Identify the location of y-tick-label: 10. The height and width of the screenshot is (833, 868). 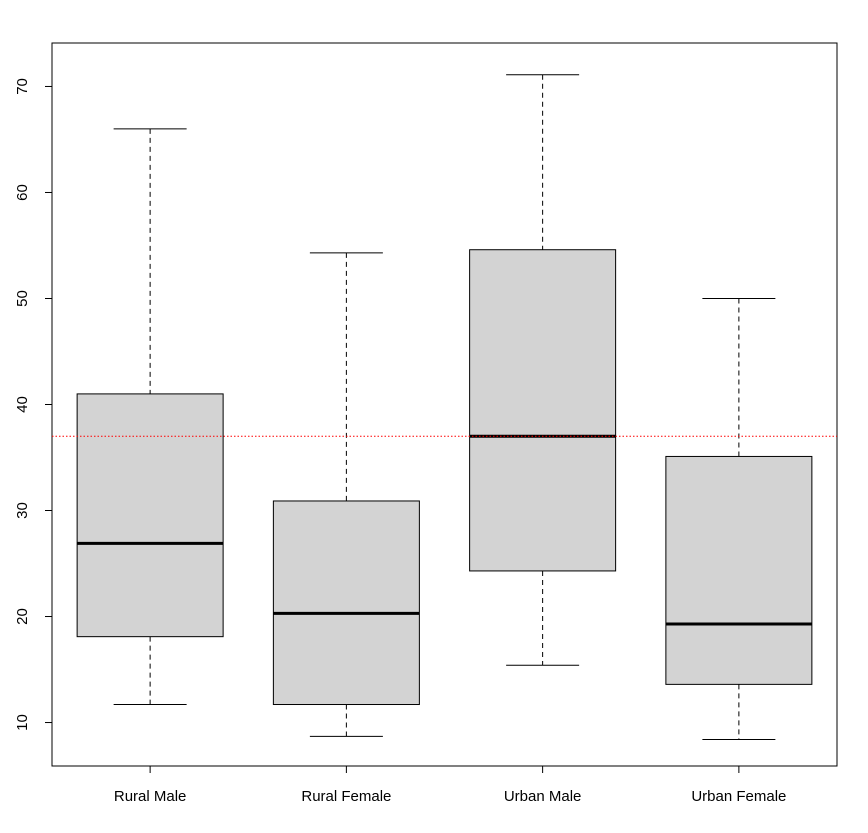
(22, 722).